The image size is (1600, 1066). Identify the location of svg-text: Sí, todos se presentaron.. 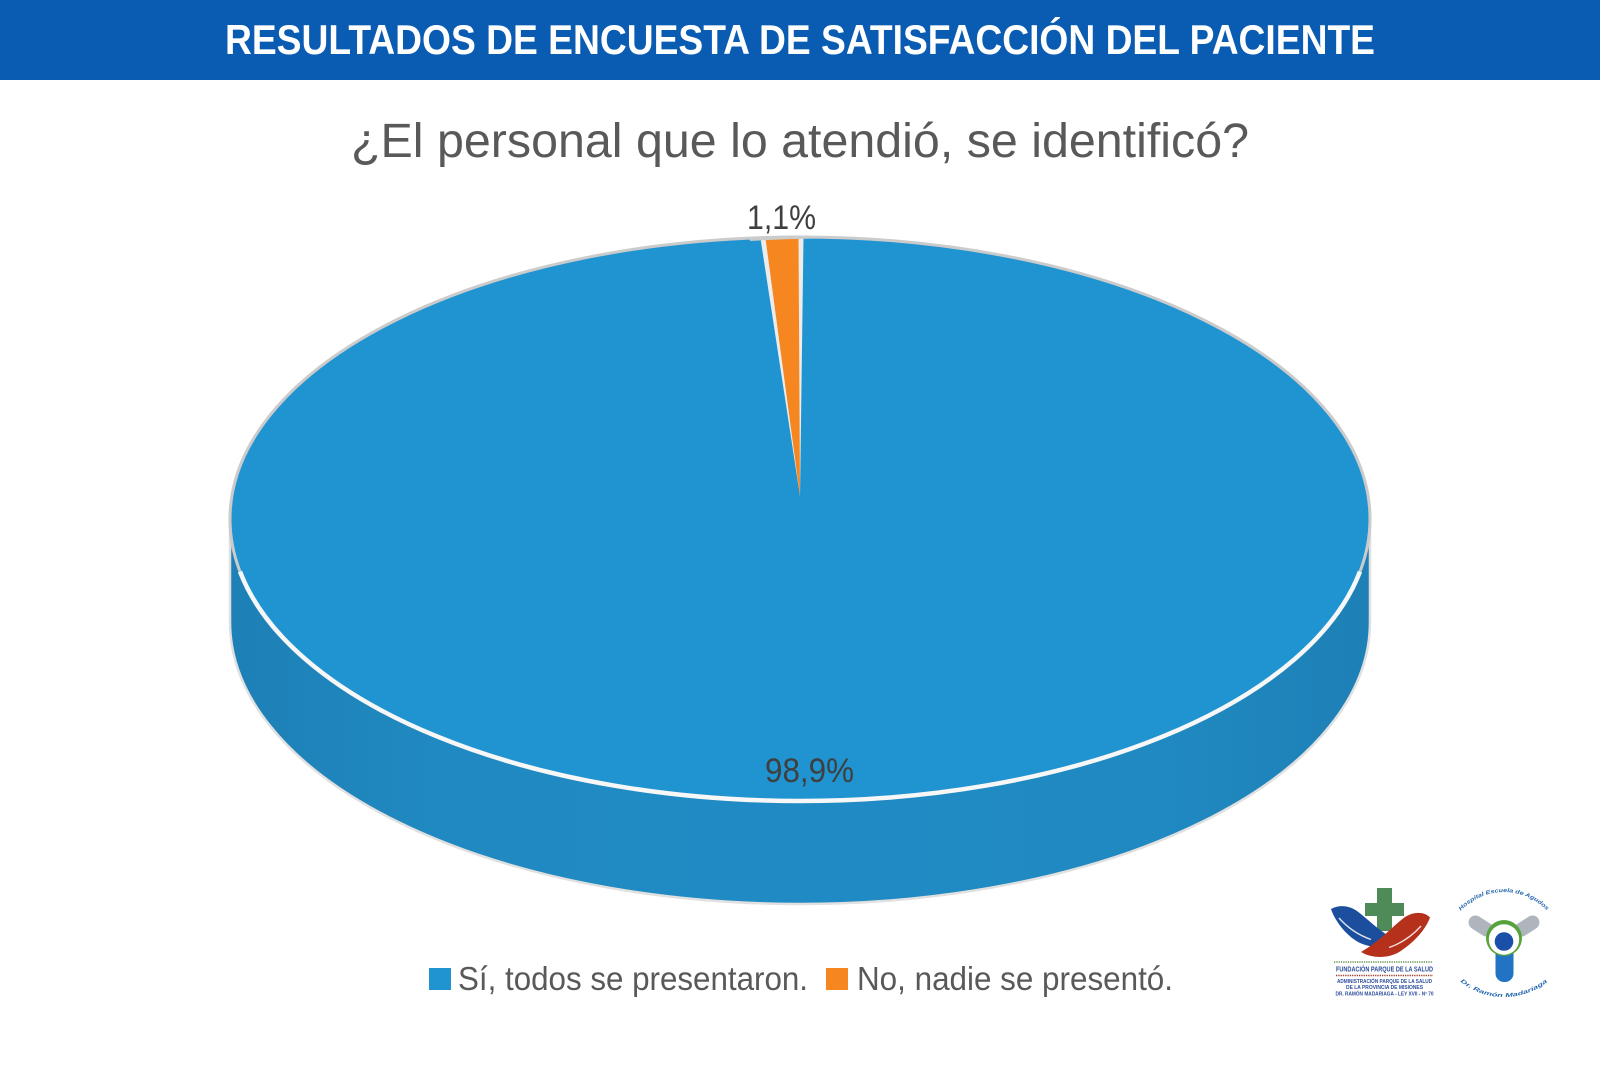
(633, 978).